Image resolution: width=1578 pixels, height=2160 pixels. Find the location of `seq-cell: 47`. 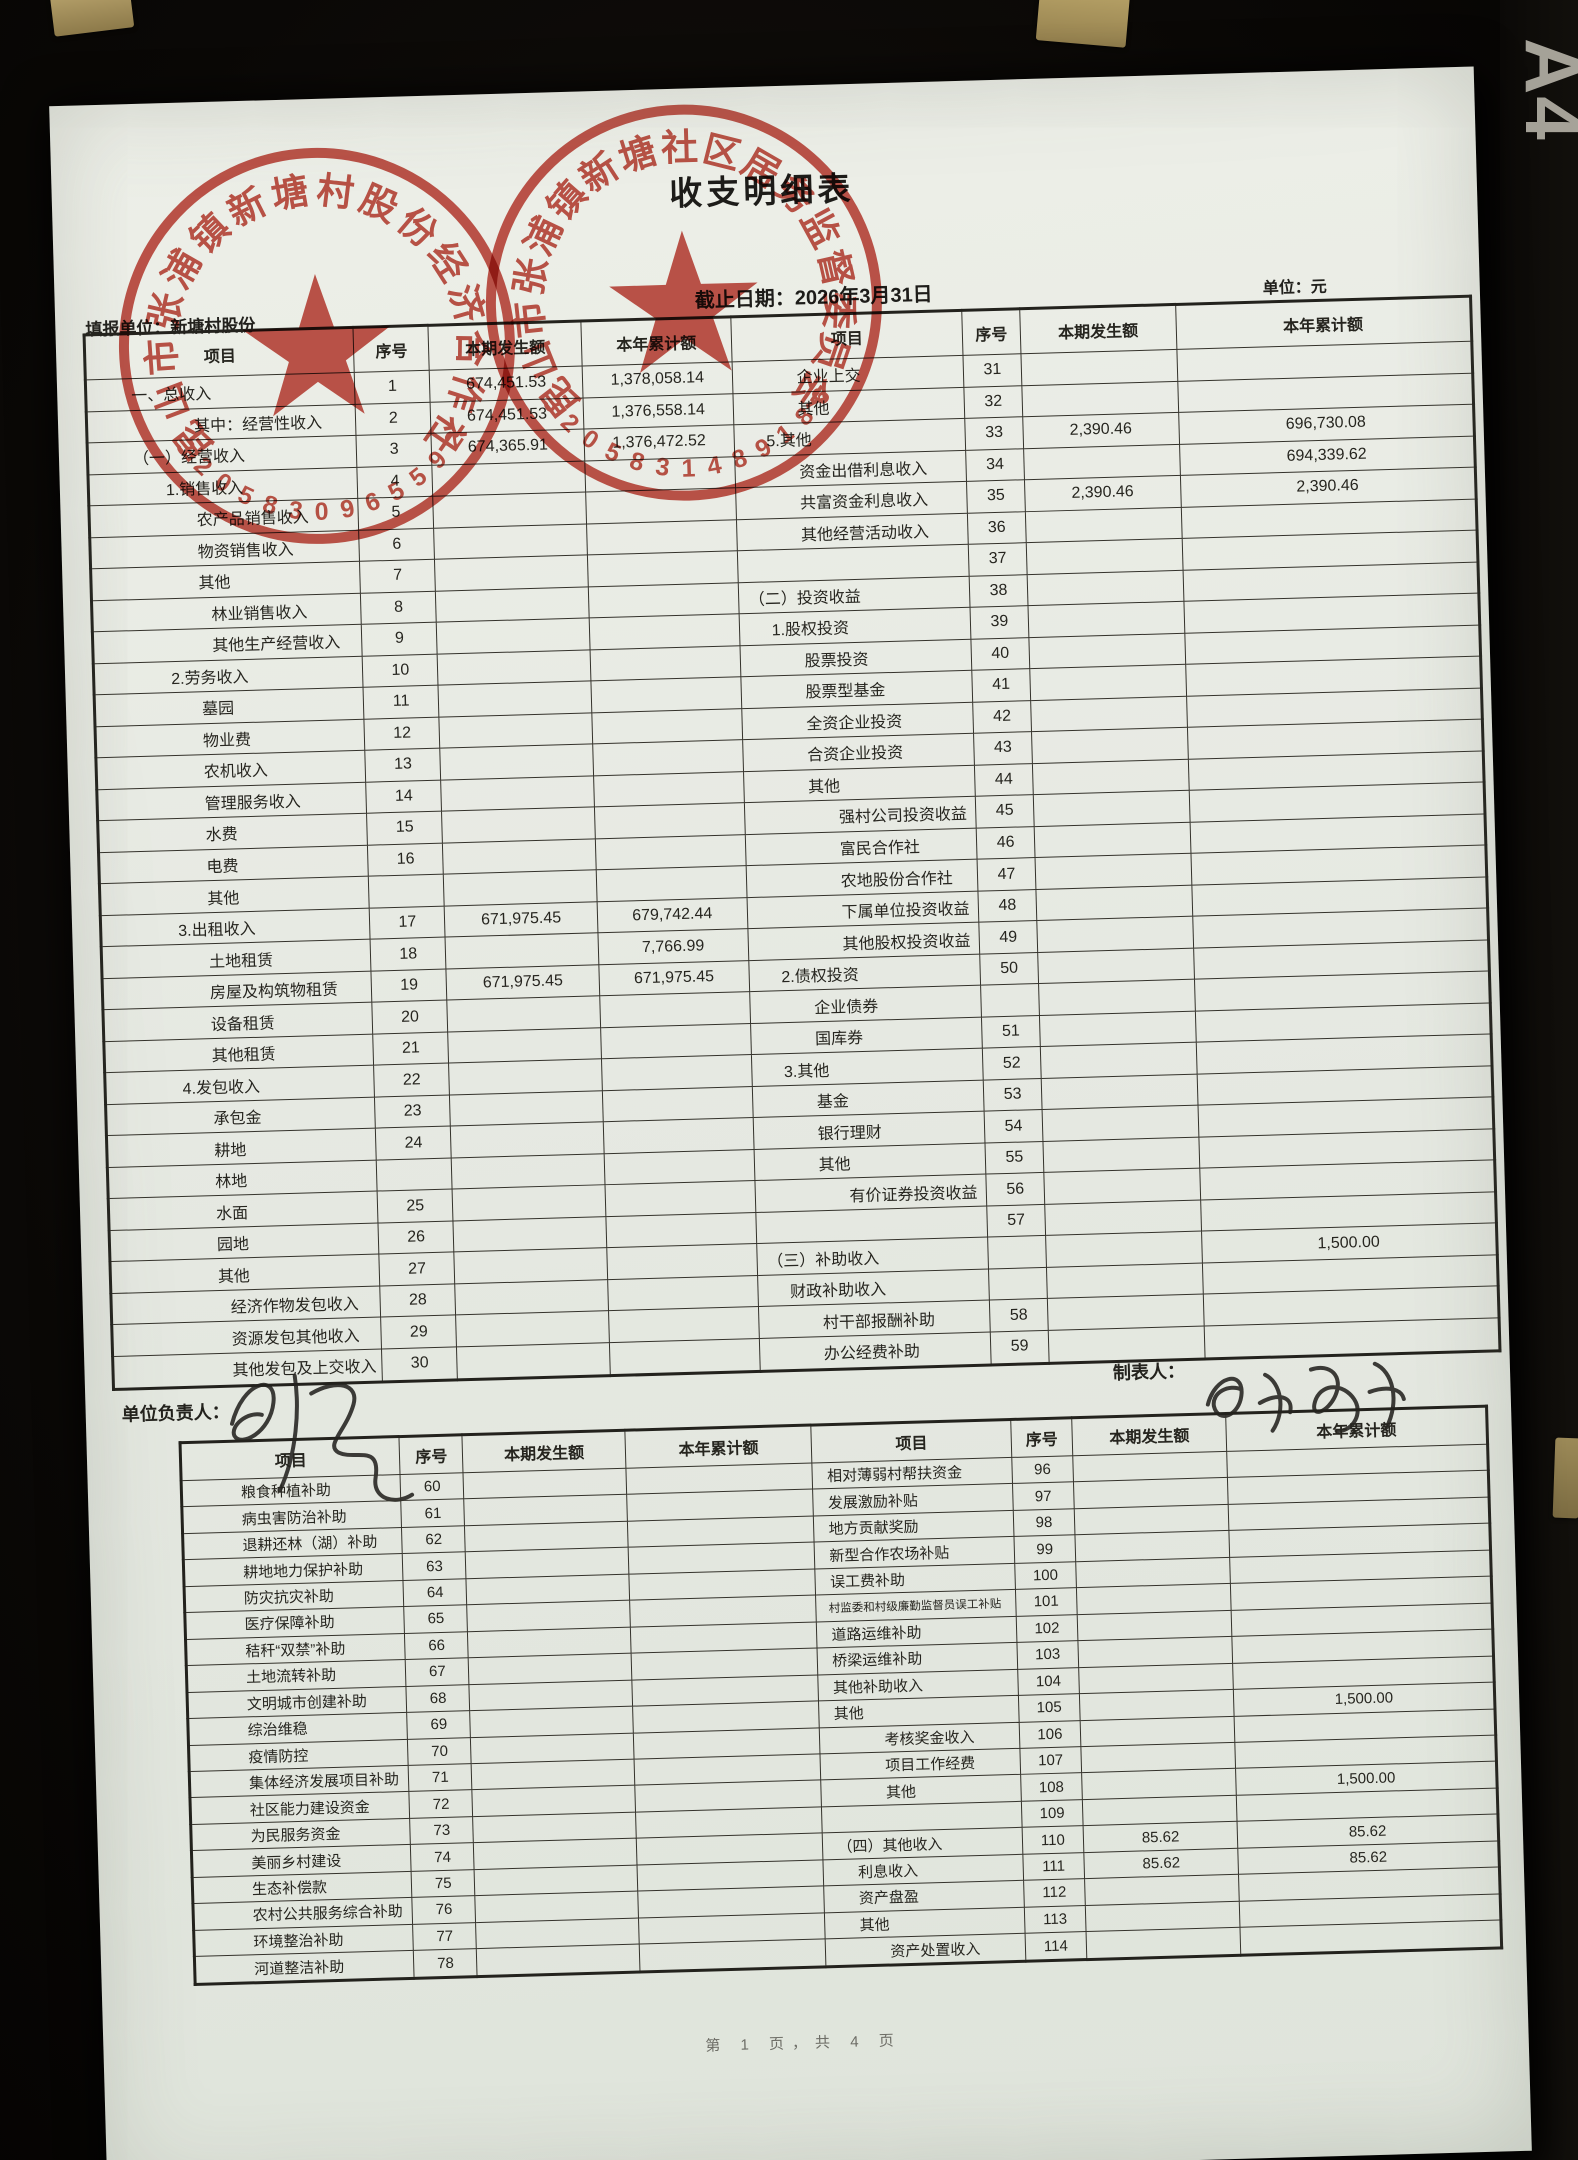

seq-cell: 47 is located at coordinates (1006, 874).